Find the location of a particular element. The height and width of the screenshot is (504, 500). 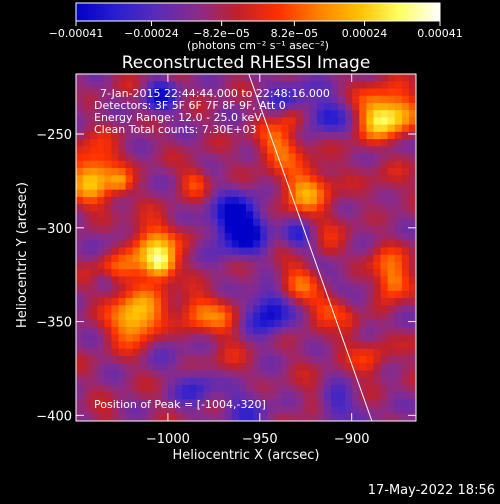

x-tick-label: −950 is located at coordinates (260, 439).